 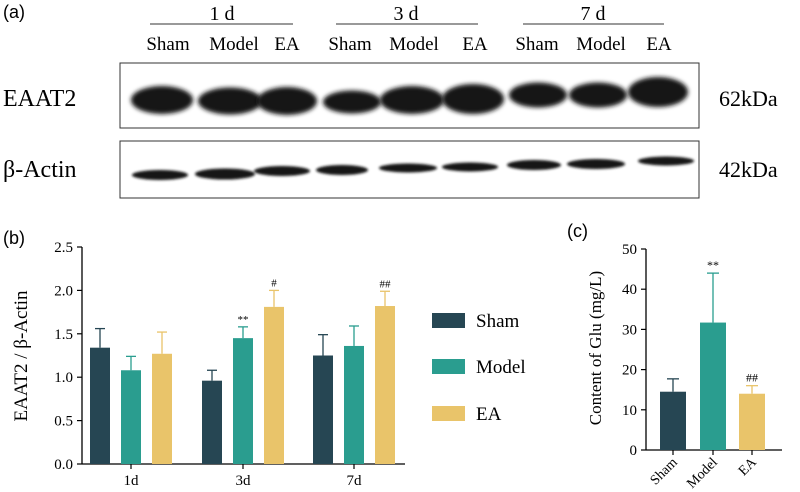 I want to click on chart-b-legend: Sham Model EA, so click(x=479, y=368).